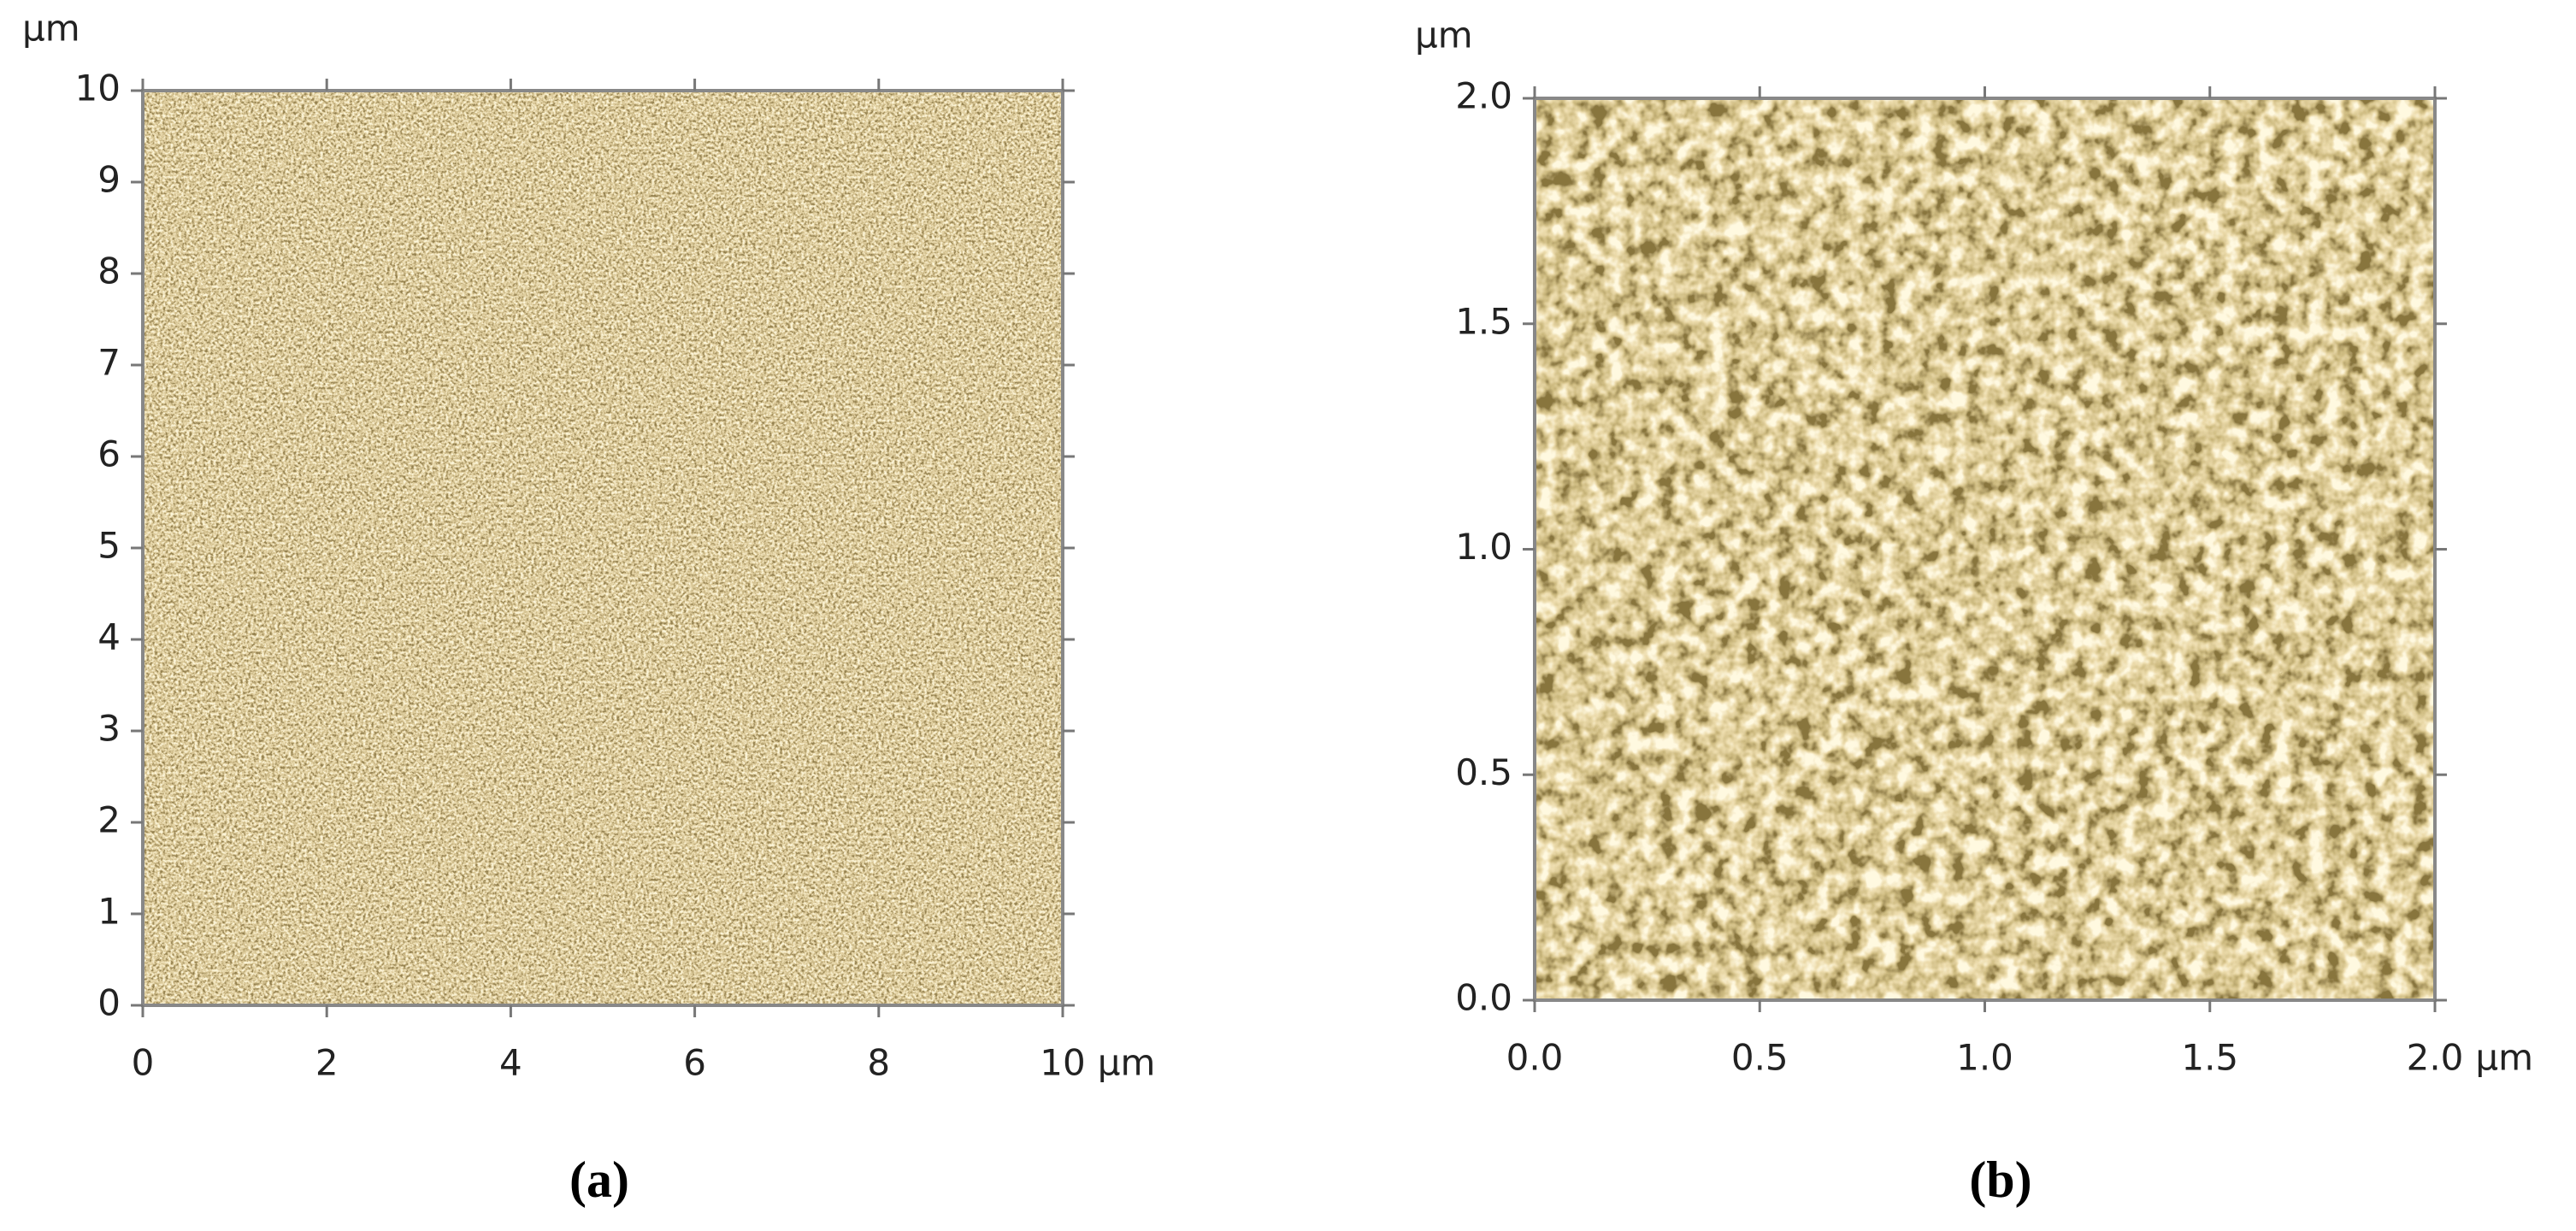  What do you see at coordinates (2209, 1058) in the screenshot?
I see `x-tick-label: 1.5` at bounding box center [2209, 1058].